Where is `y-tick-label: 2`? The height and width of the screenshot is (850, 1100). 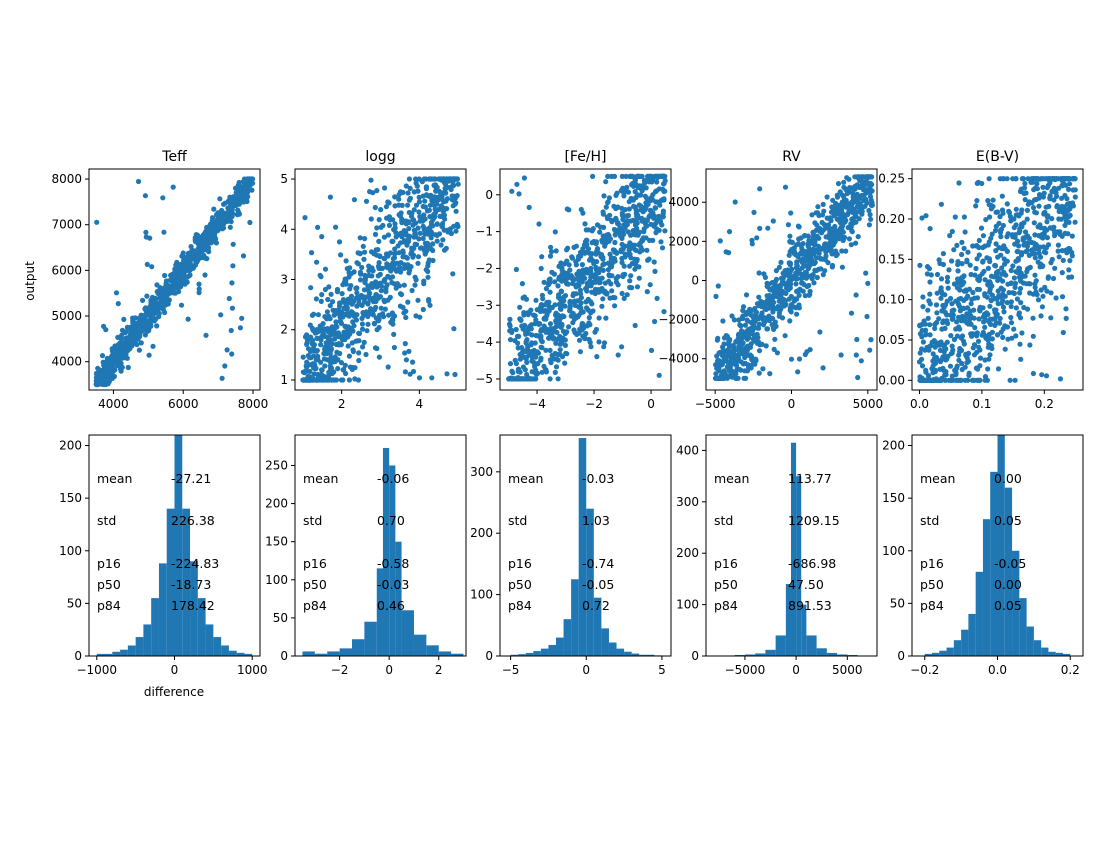 y-tick-label: 2 is located at coordinates (284, 330).